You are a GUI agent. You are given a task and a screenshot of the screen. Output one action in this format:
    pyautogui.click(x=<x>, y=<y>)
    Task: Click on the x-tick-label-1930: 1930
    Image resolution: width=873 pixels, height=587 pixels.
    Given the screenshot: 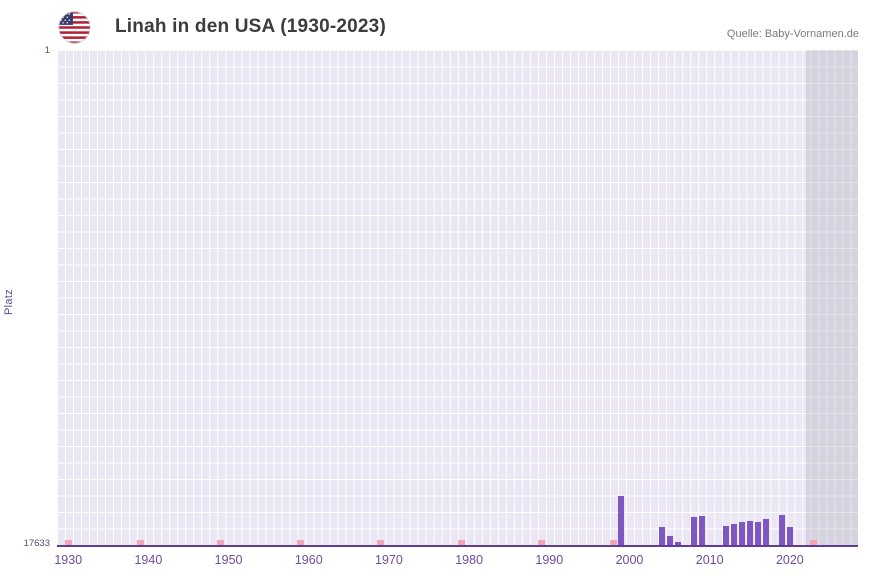 What is the action you would take?
    pyautogui.click(x=68, y=560)
    